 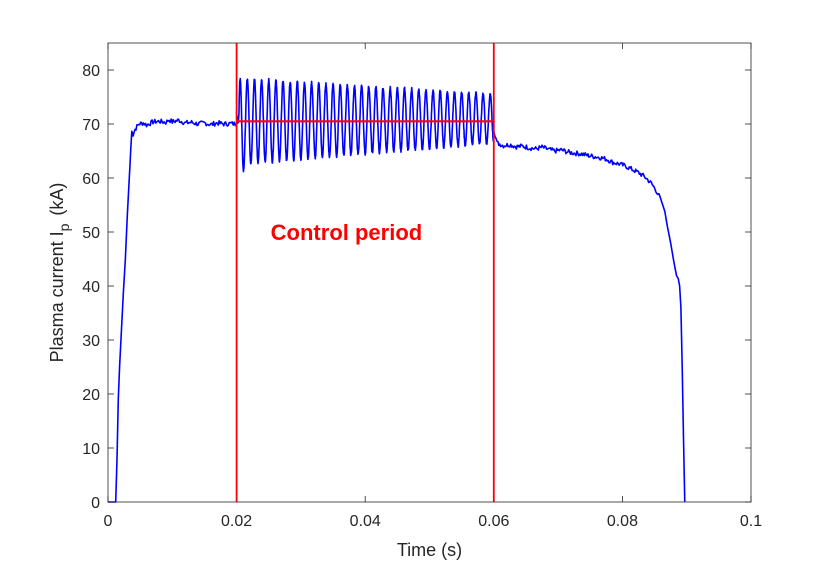 What do you see at coordinates (57, 199) in the screenshot?
I see `y-axis-label-unit: (kA)` at bounding box center [57, 199].